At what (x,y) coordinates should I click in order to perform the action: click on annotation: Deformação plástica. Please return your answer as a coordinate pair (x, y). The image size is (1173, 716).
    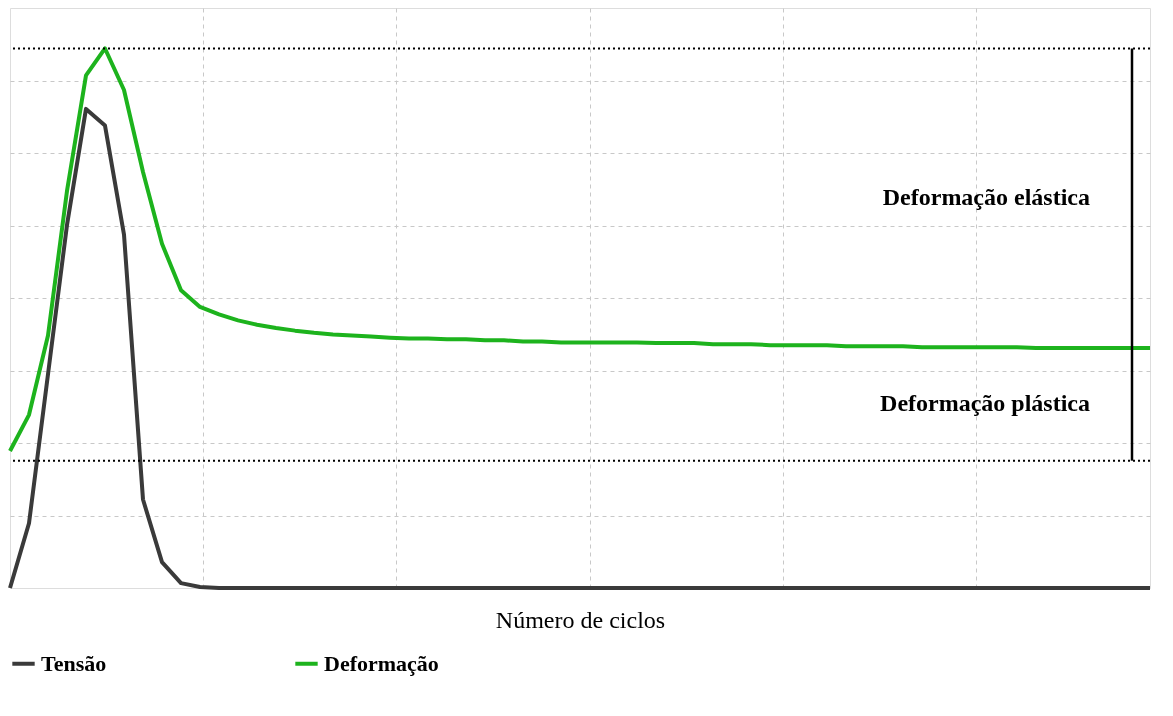
    Looking at the image, I should click on (985, 403).